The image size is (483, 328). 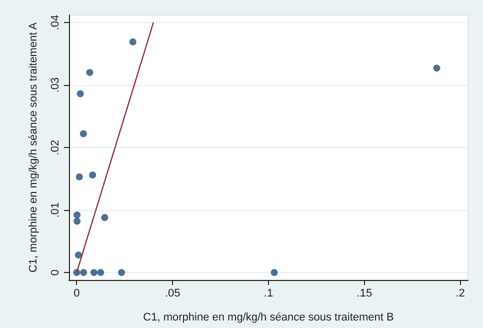 I want to click on x-tick-label: .1, so click(x=269, y=294).